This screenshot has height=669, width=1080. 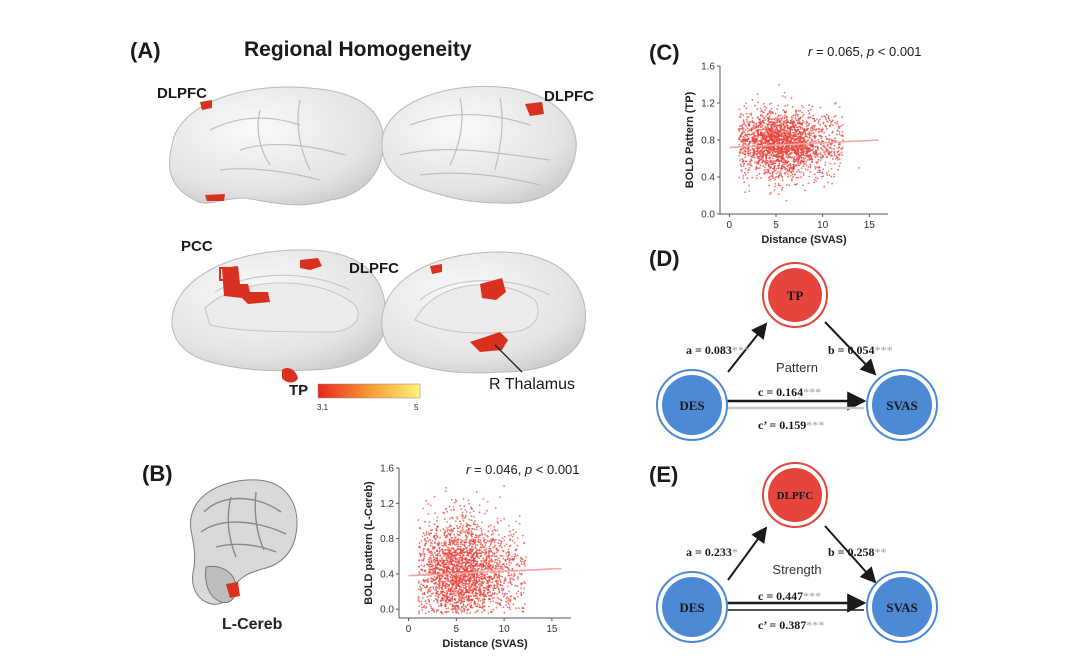 What do you see at coordinates (569, 96) in the screenshot?
I see `label-dlpfc-right-lateral: DLPFC` at bounding box center [569, 96].